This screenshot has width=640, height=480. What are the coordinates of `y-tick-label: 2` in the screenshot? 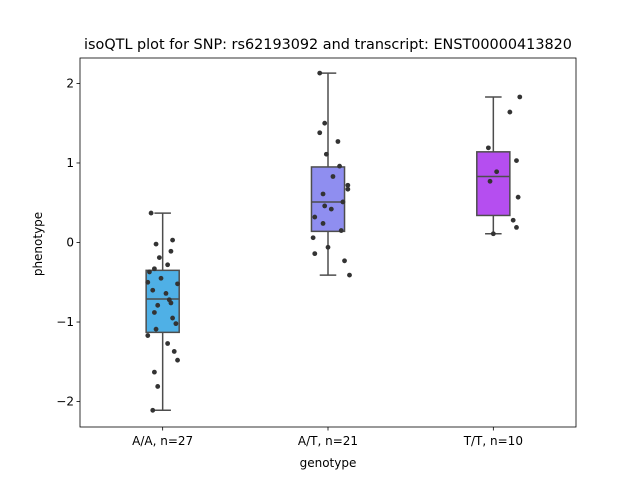 It's located at (70, 83).